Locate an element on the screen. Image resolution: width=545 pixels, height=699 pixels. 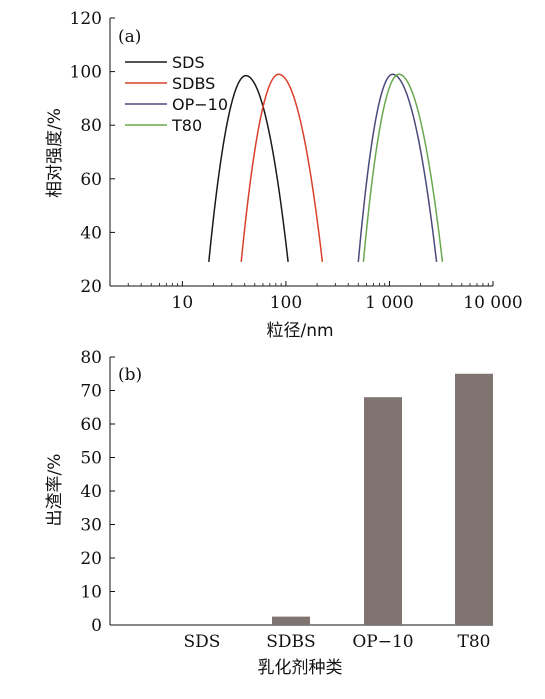
chart-b-y-tick-label: 80 is located at coordinates (91, 358).